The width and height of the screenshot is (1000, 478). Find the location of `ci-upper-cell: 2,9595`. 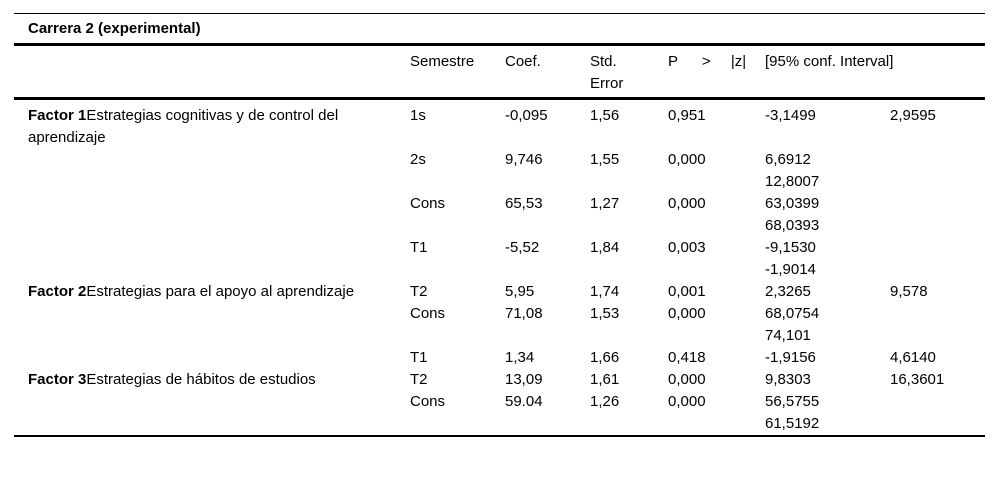

ci-upper-cell: 2,9595 is located at coordinates (913, 115).